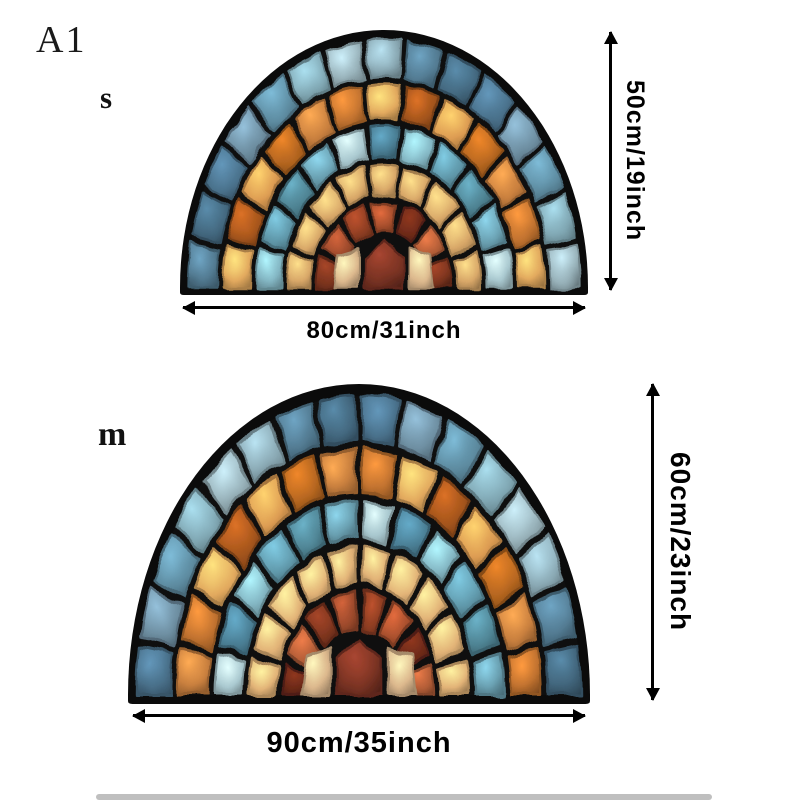  Describe the element at coordinates (404, 797) in the screenshot. I see `bottom-strip` at that location.